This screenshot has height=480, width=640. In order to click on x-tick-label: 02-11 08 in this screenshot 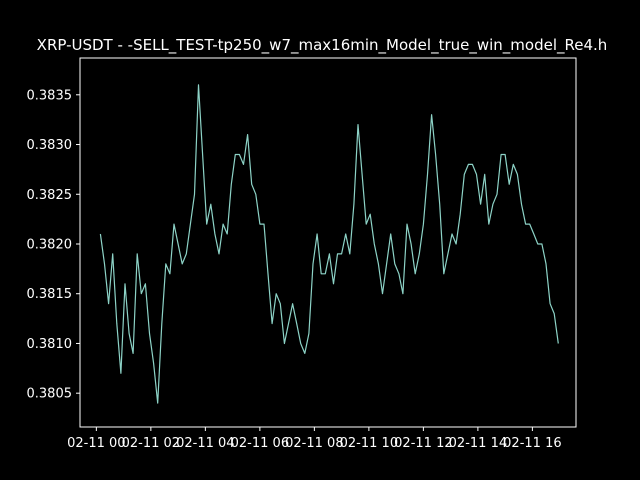, I will do `click(314, 443)`.